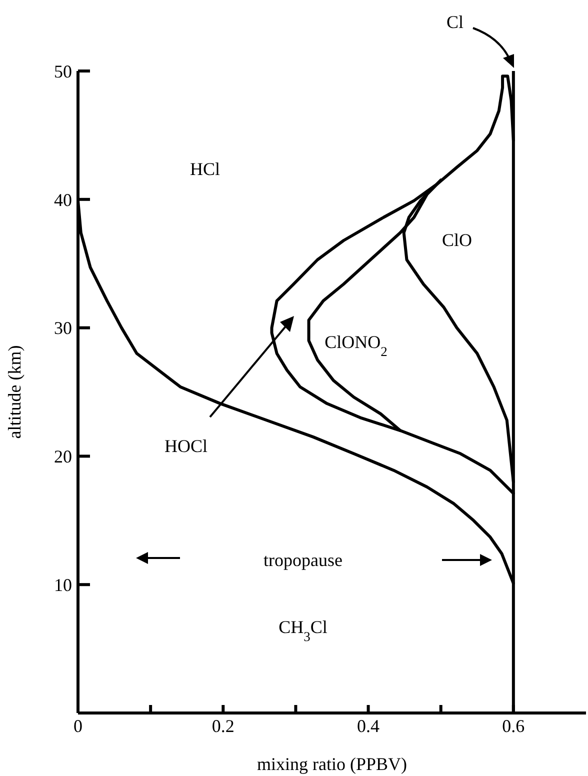 The height and width of the screenshot is (776, 588). Describe the element at coordinates (63, 328) in the screenshot. I see `y-tick-label: 30` at that location.